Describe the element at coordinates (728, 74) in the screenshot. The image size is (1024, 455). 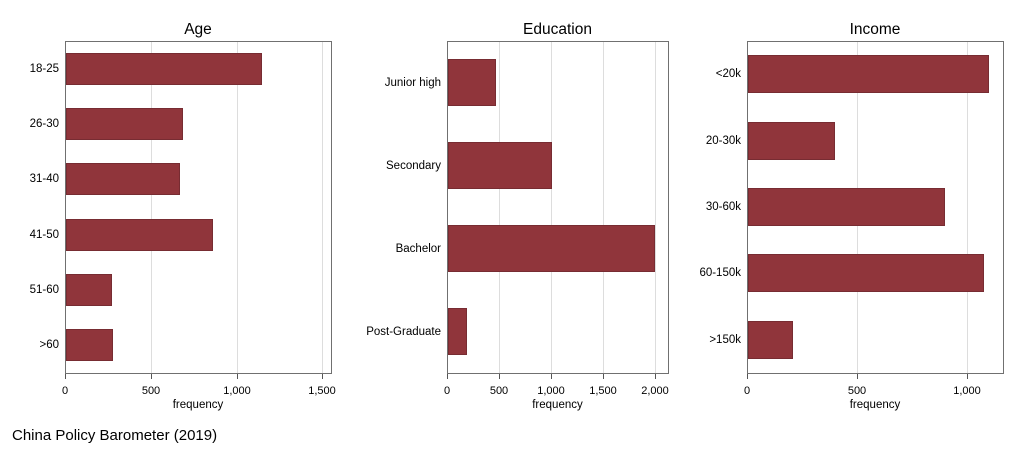
I see `category-label-income-0: <20k` at that location.